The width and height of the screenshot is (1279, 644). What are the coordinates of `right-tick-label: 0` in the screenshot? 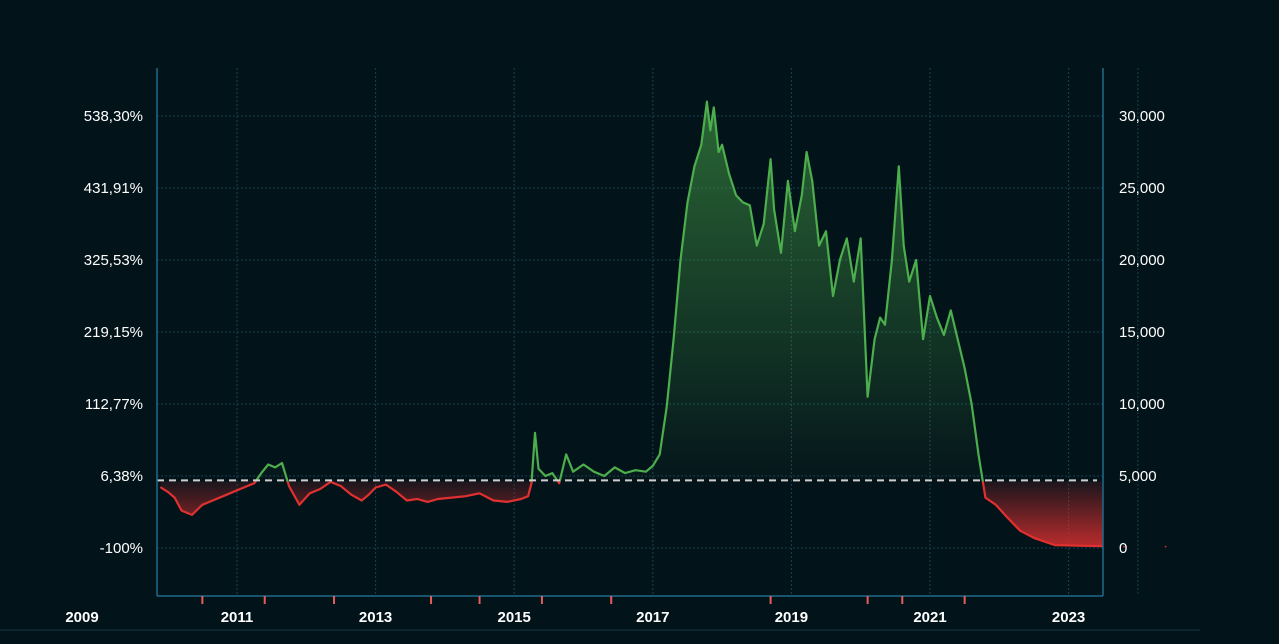 It's located at (1123, 548).